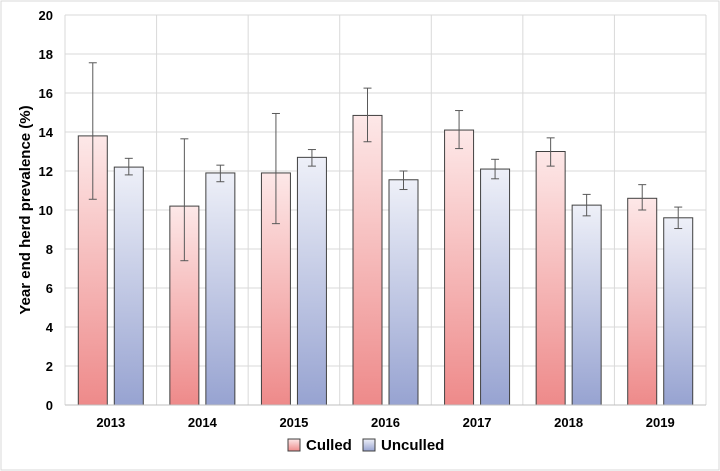  I want to click on legend-label: Culled, so click(329, 445).